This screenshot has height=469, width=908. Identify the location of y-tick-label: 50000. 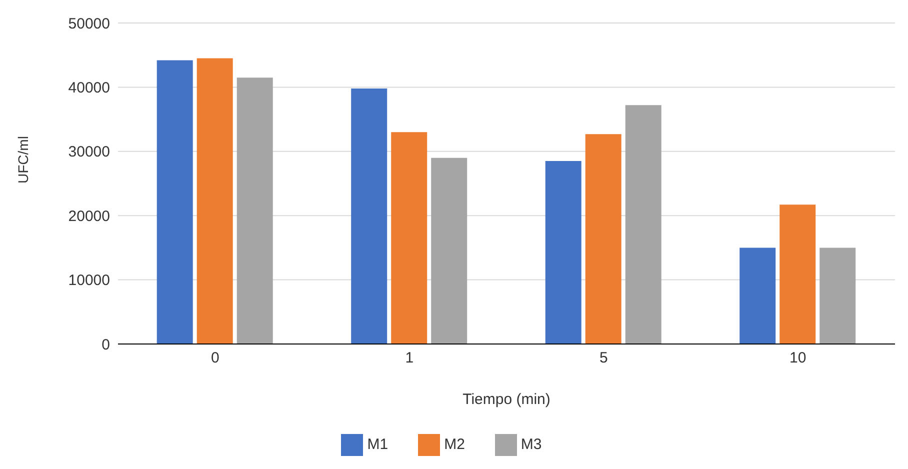
(89, 23).